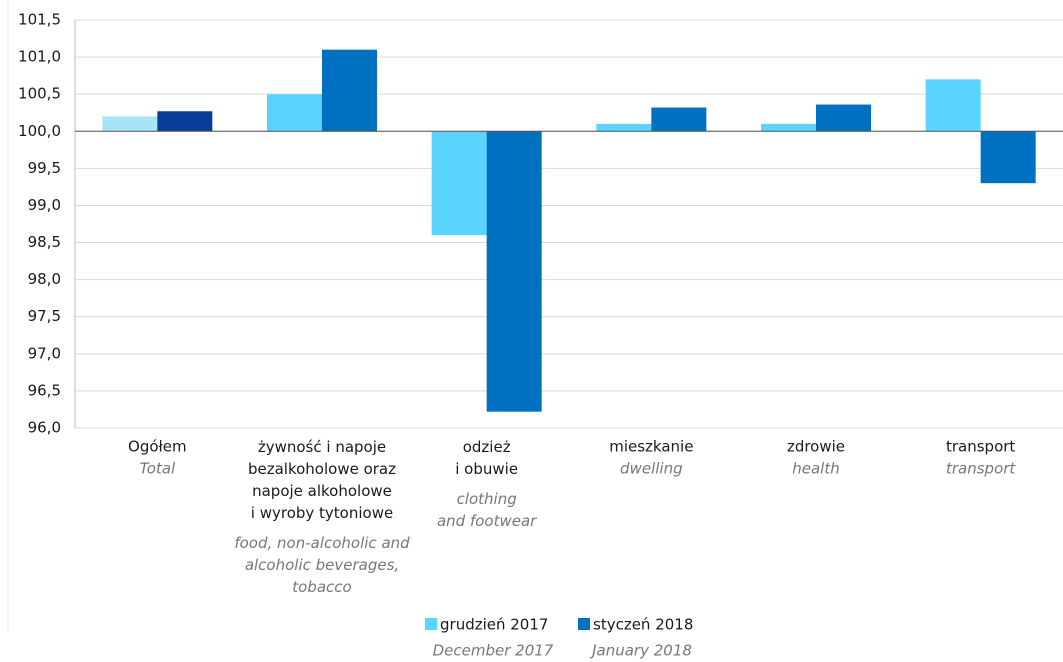 This screenshot has width=1063, height=662. Describe the element at coordinates (981, 469) in the screenshot. I see `x-tick-label-en: transport` at that location.